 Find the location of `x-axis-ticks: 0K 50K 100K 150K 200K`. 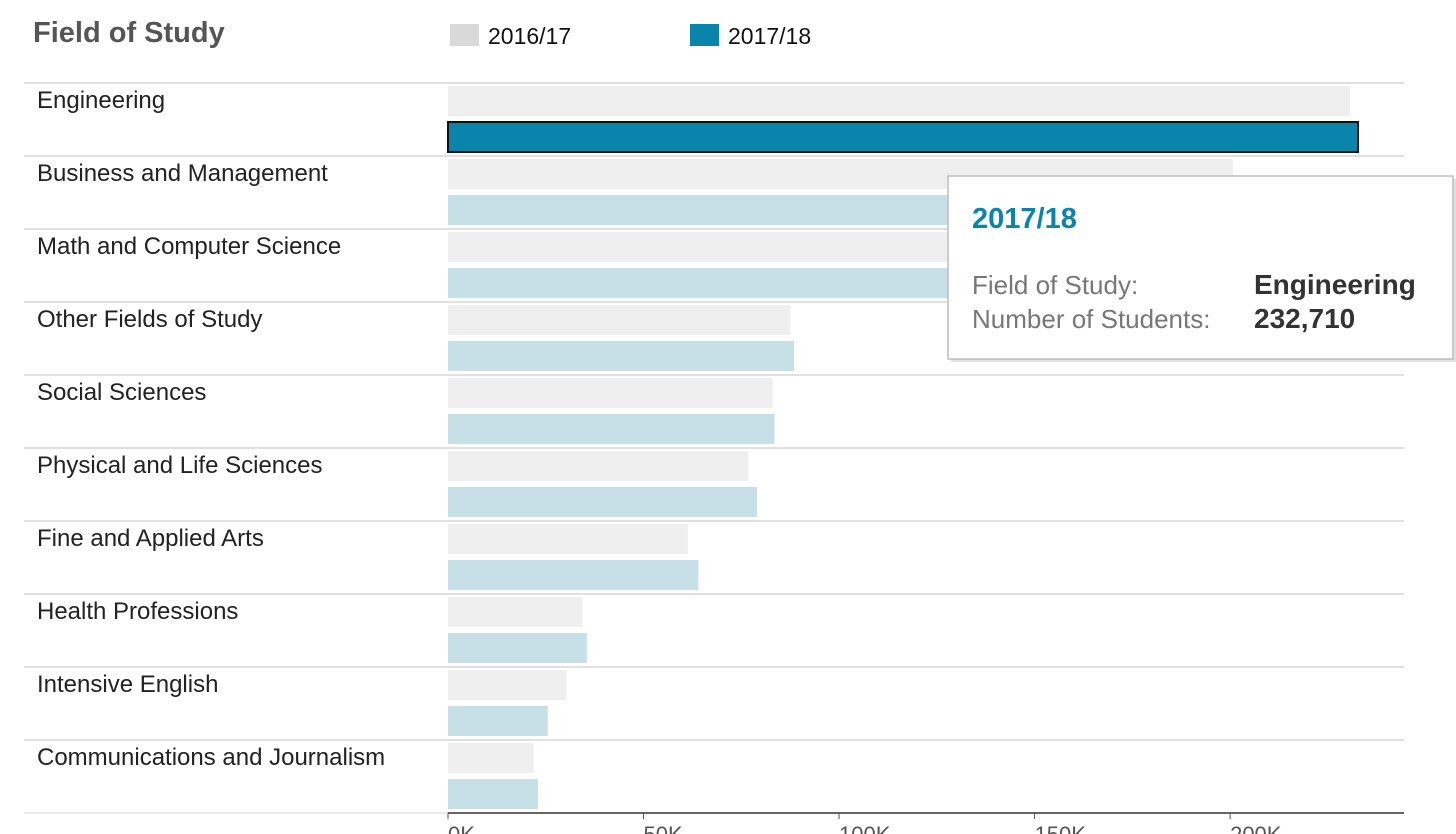

x-axis-ticks: 0K 50K 100K 150K 200K is located at coordinates (864, 823).